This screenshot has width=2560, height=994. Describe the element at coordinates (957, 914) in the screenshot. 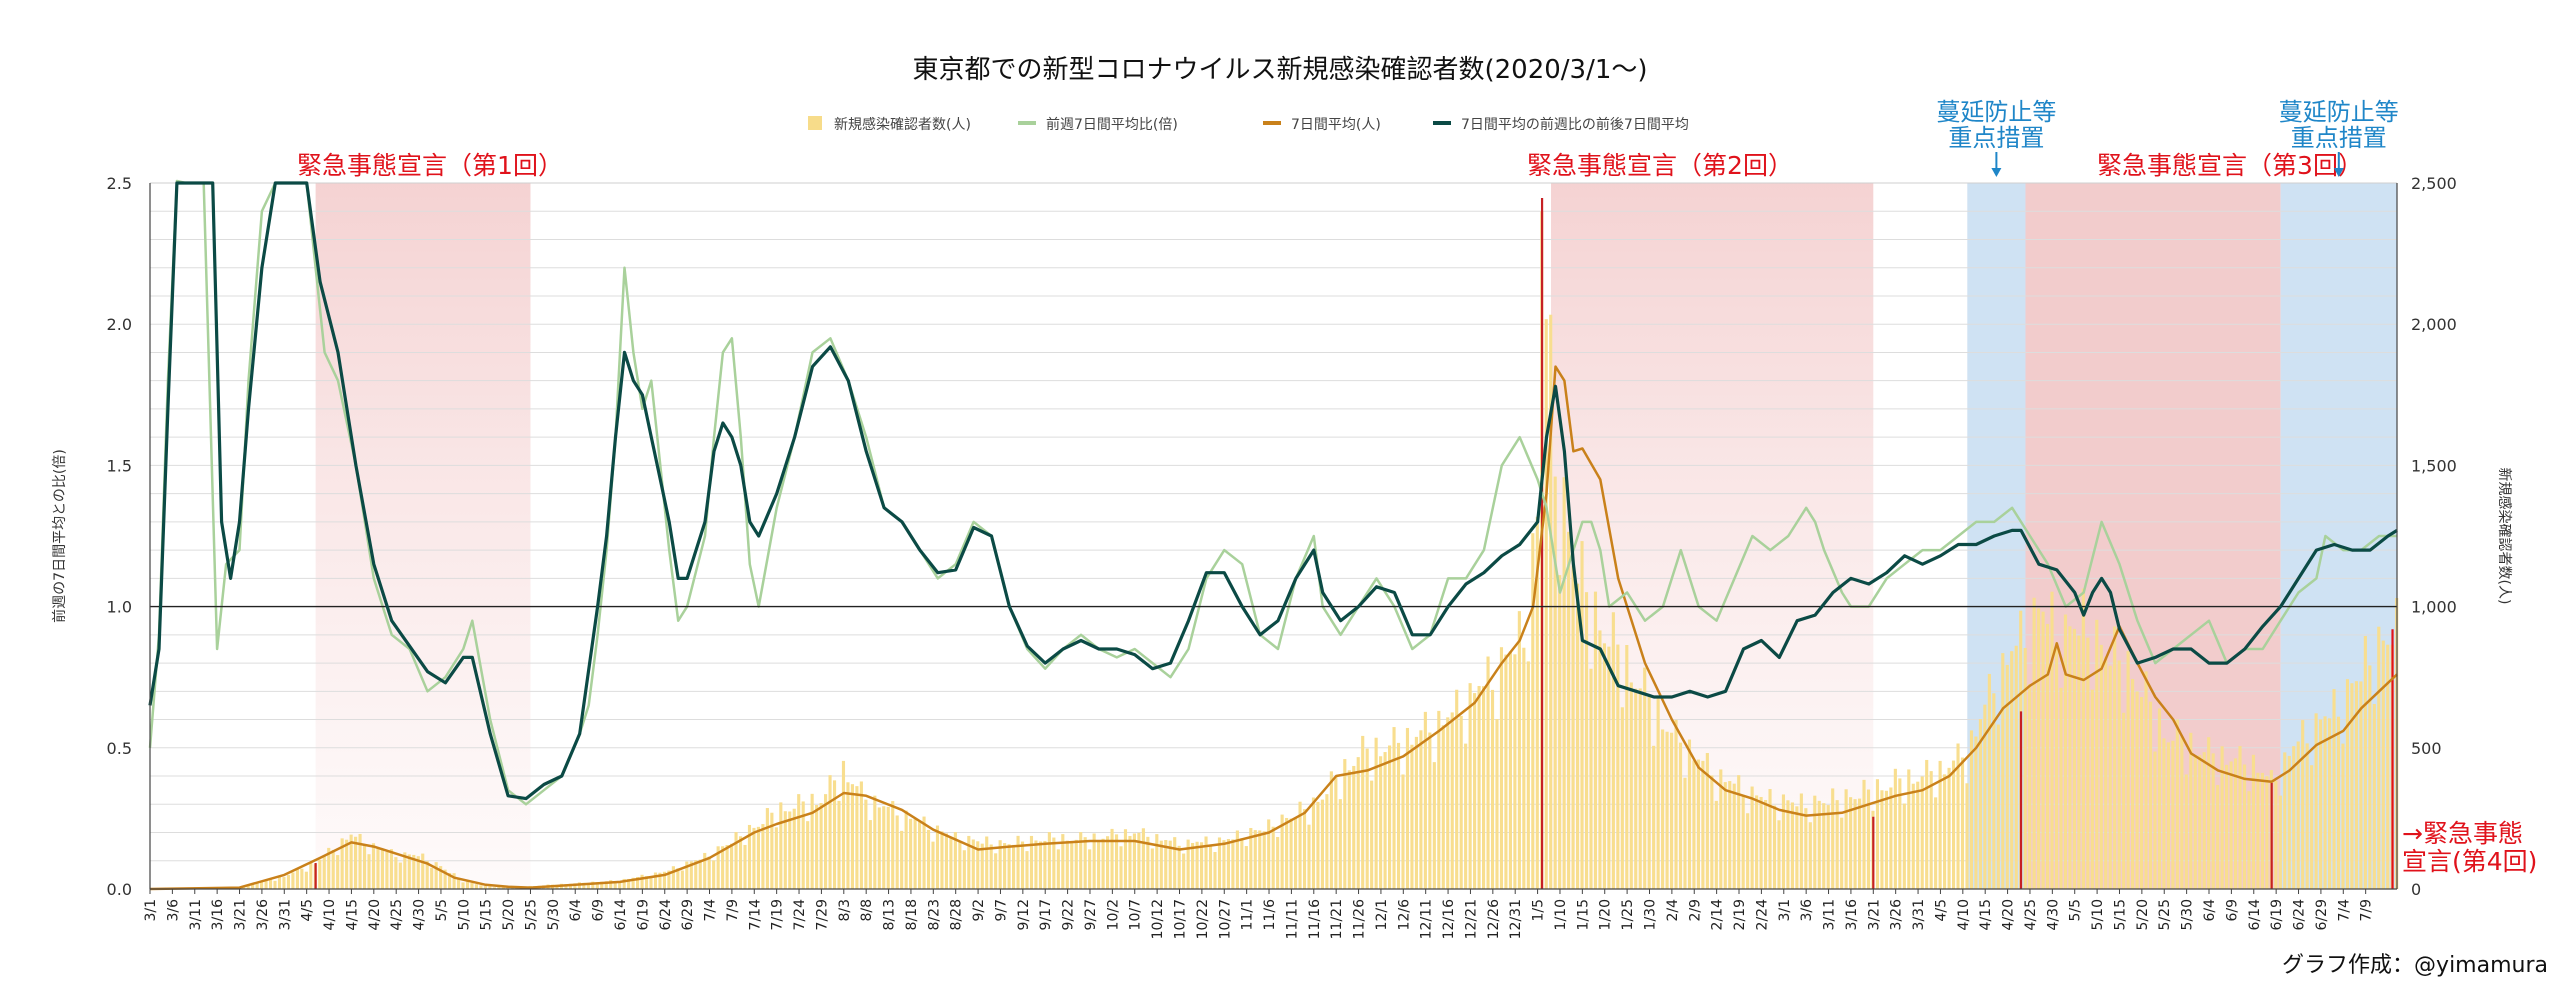

I see `x-tick-label: 8/28` at that location.